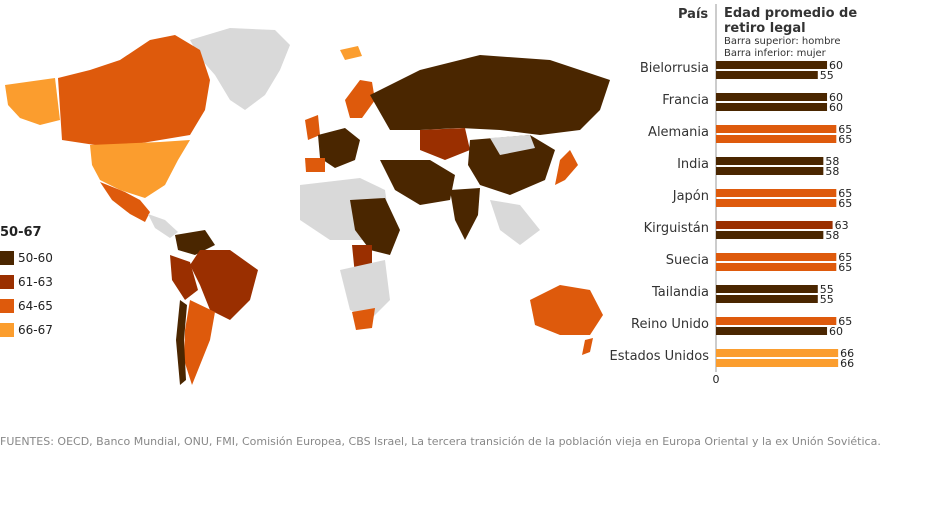 The image size is (926, 521). I want to click on chart-subtitle-bottom: Barra inferior: mujer, so click(775, 53).